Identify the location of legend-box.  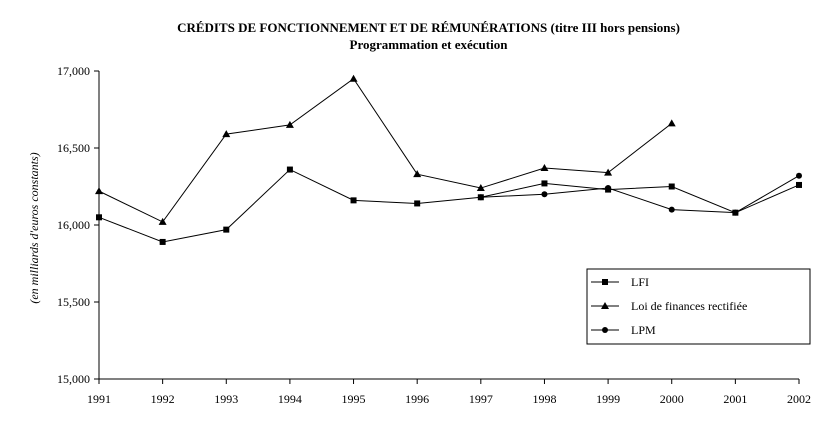
(698, 306).